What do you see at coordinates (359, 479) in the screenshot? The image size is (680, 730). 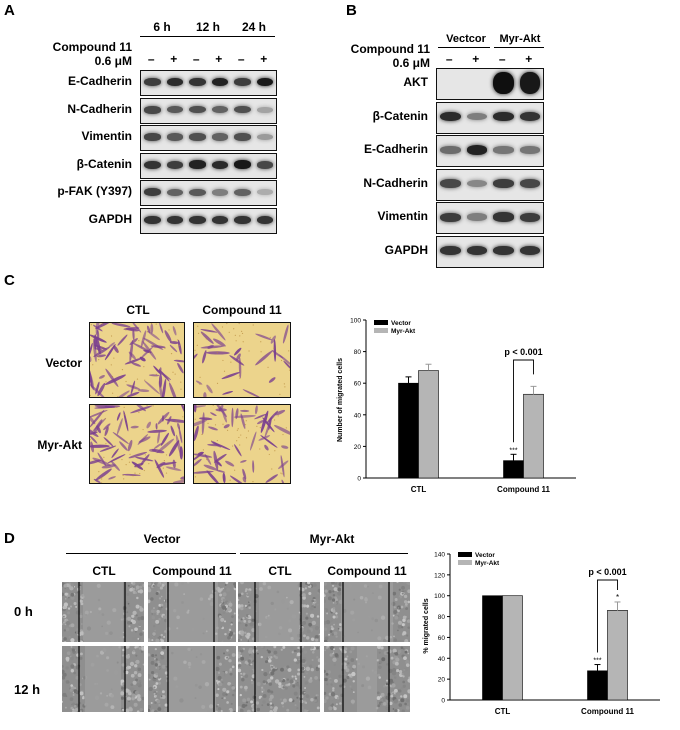 I see `y-tick-label: 0` at bounding box center [359, 479].